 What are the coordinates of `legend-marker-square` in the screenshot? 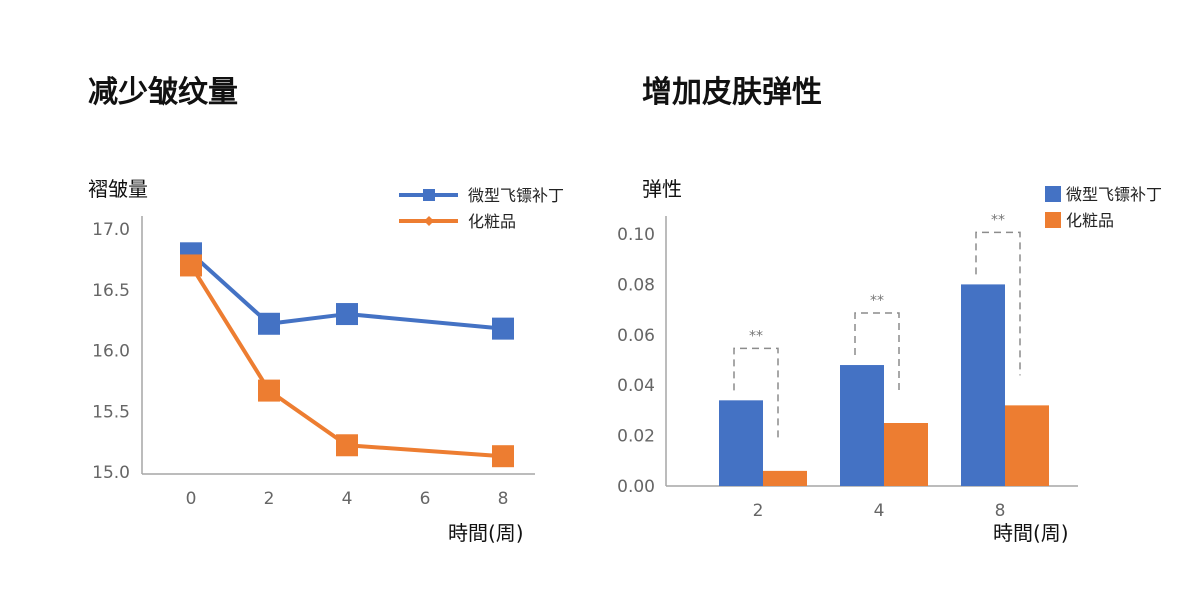 It's located at (429, 195).